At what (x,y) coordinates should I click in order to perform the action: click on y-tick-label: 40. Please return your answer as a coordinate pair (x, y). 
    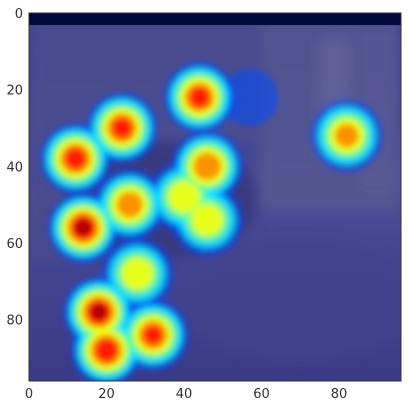
    Looking at the image, I should click on (14, 167).